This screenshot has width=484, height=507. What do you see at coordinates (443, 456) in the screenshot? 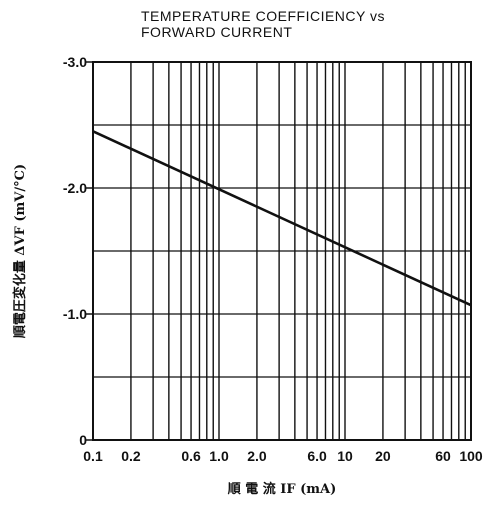
I see `x-tick-label: 60` at bounding box center [443, 456].